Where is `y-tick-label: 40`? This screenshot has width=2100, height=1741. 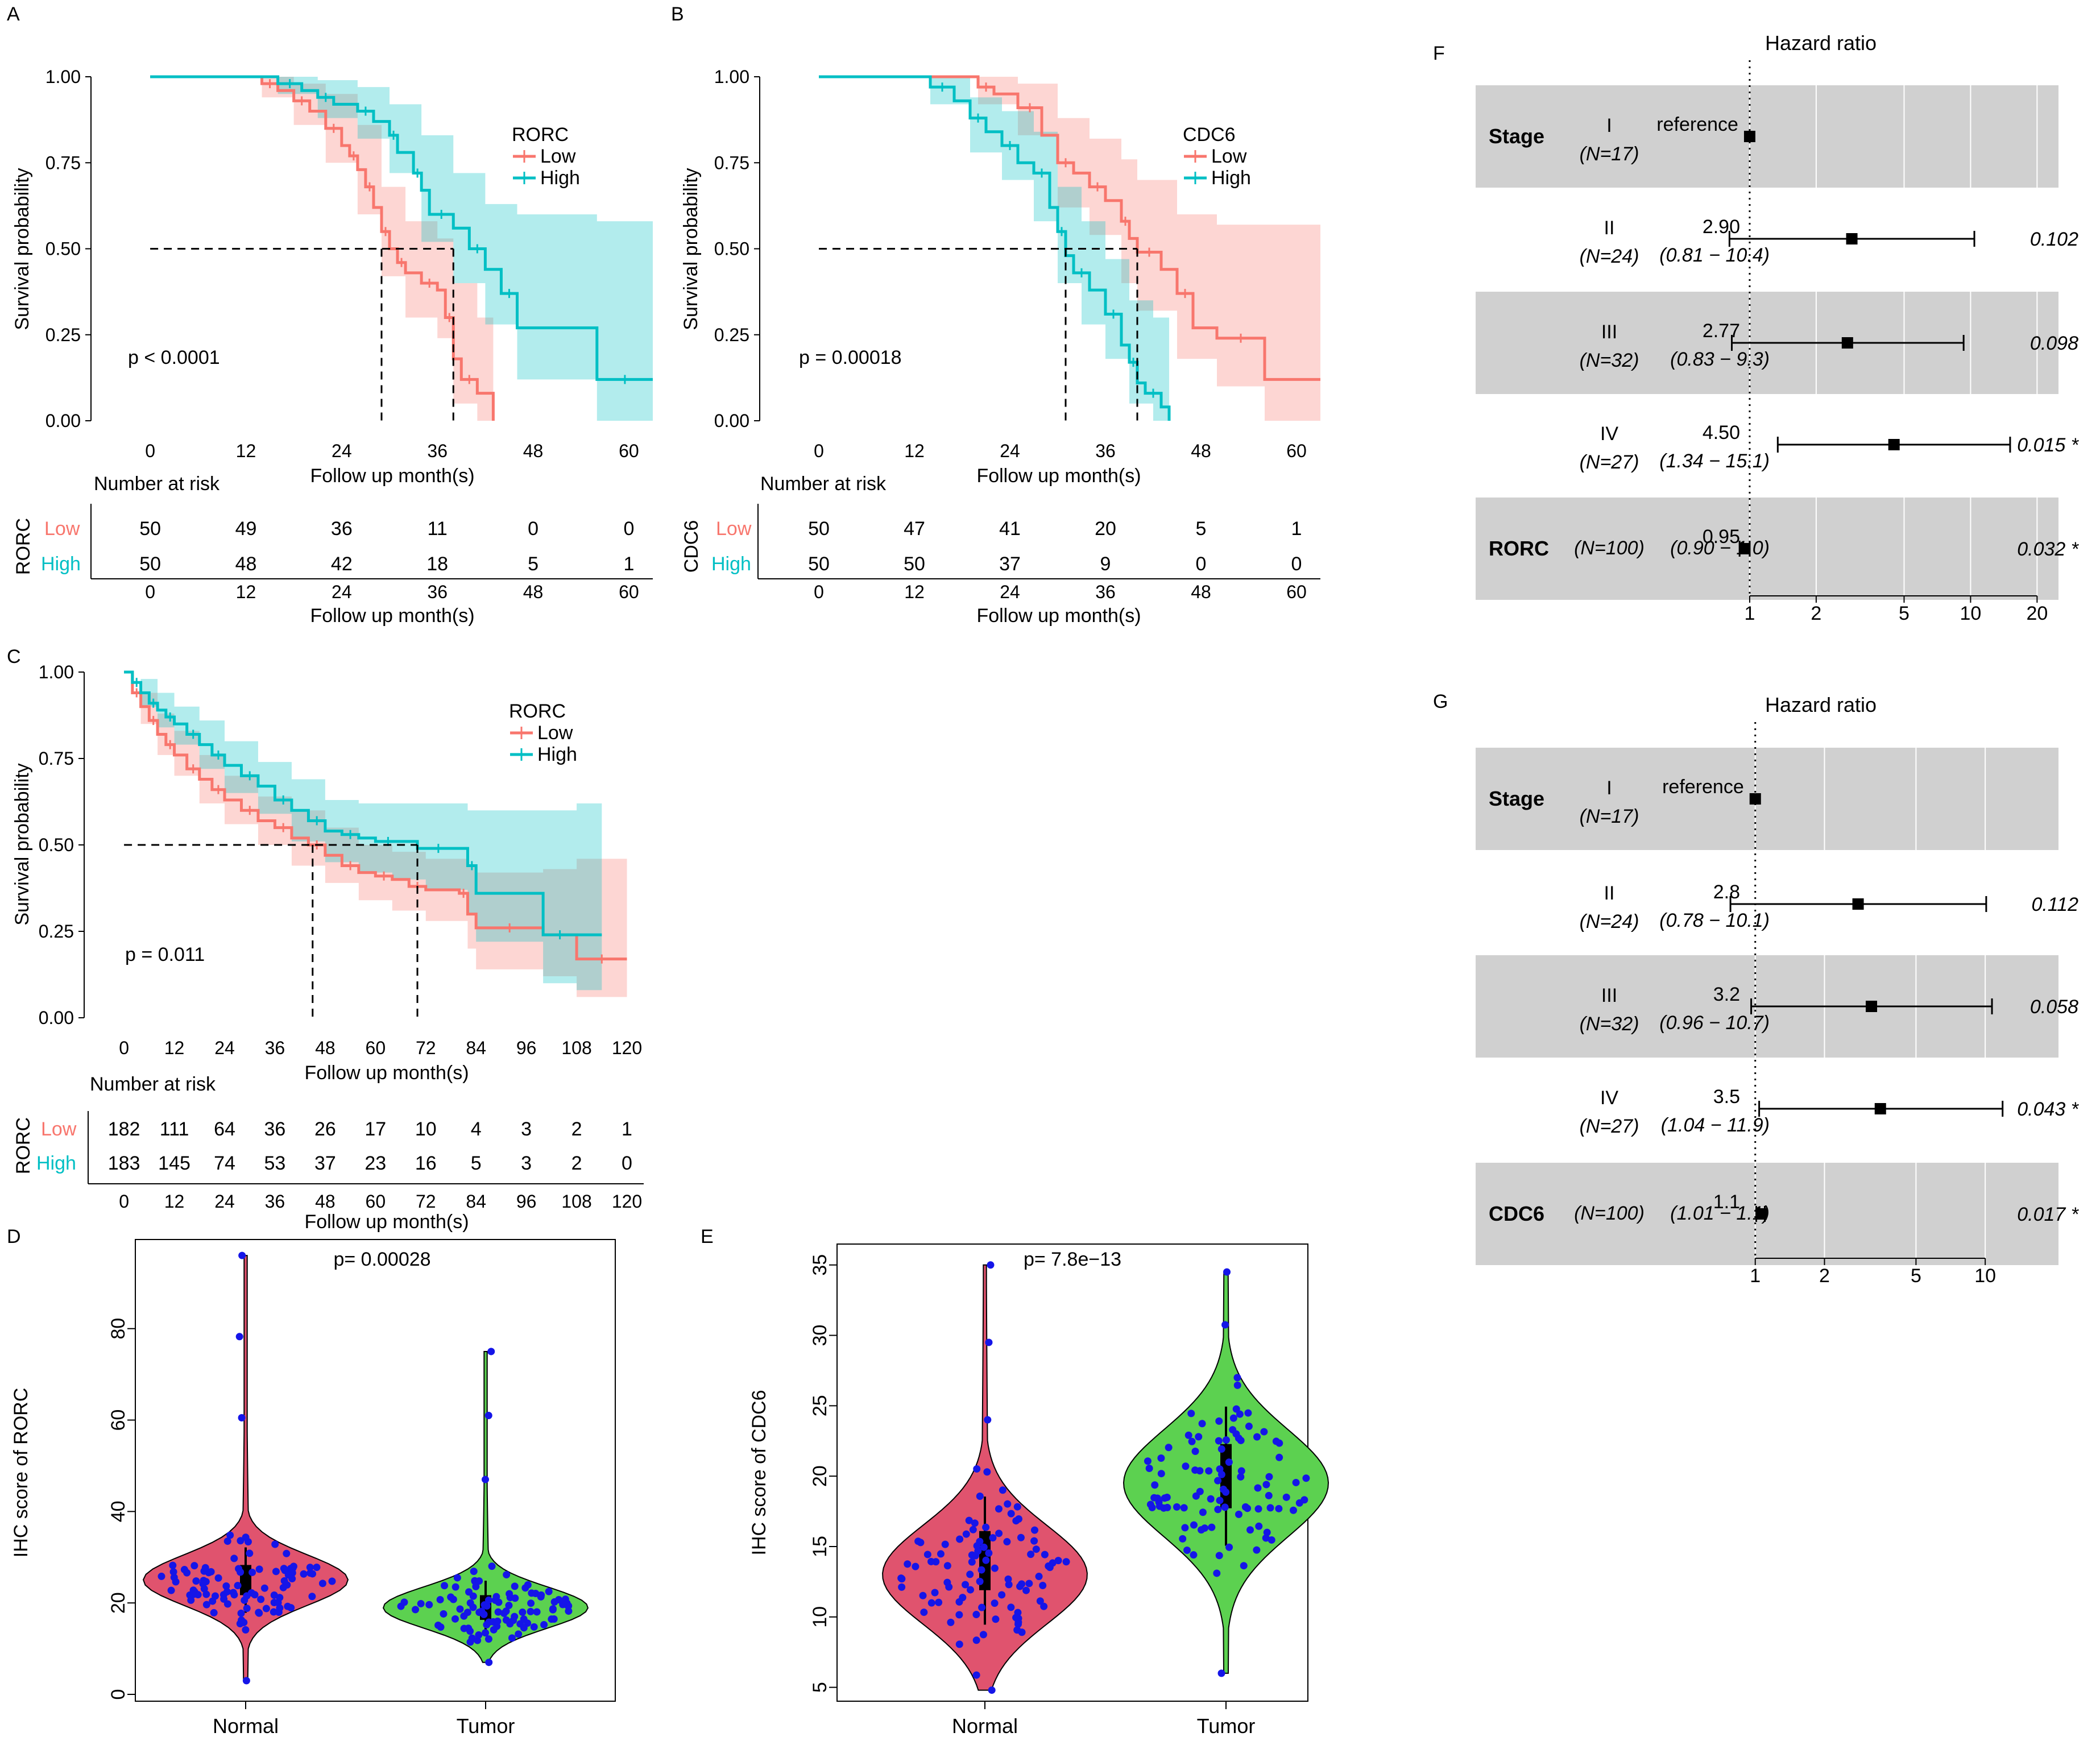 y-tick-label: 40 is located at coordinates (118, 1511).